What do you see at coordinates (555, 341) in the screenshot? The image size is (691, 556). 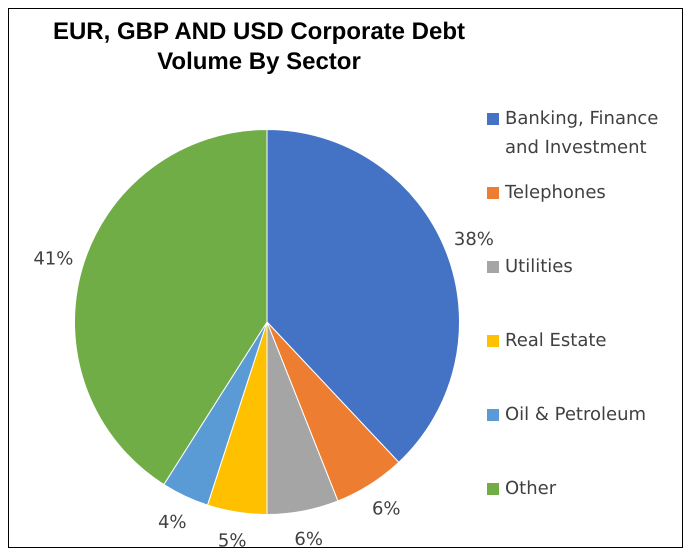 I see `legend-label: Real Estate` at bounding box center [555, 341].